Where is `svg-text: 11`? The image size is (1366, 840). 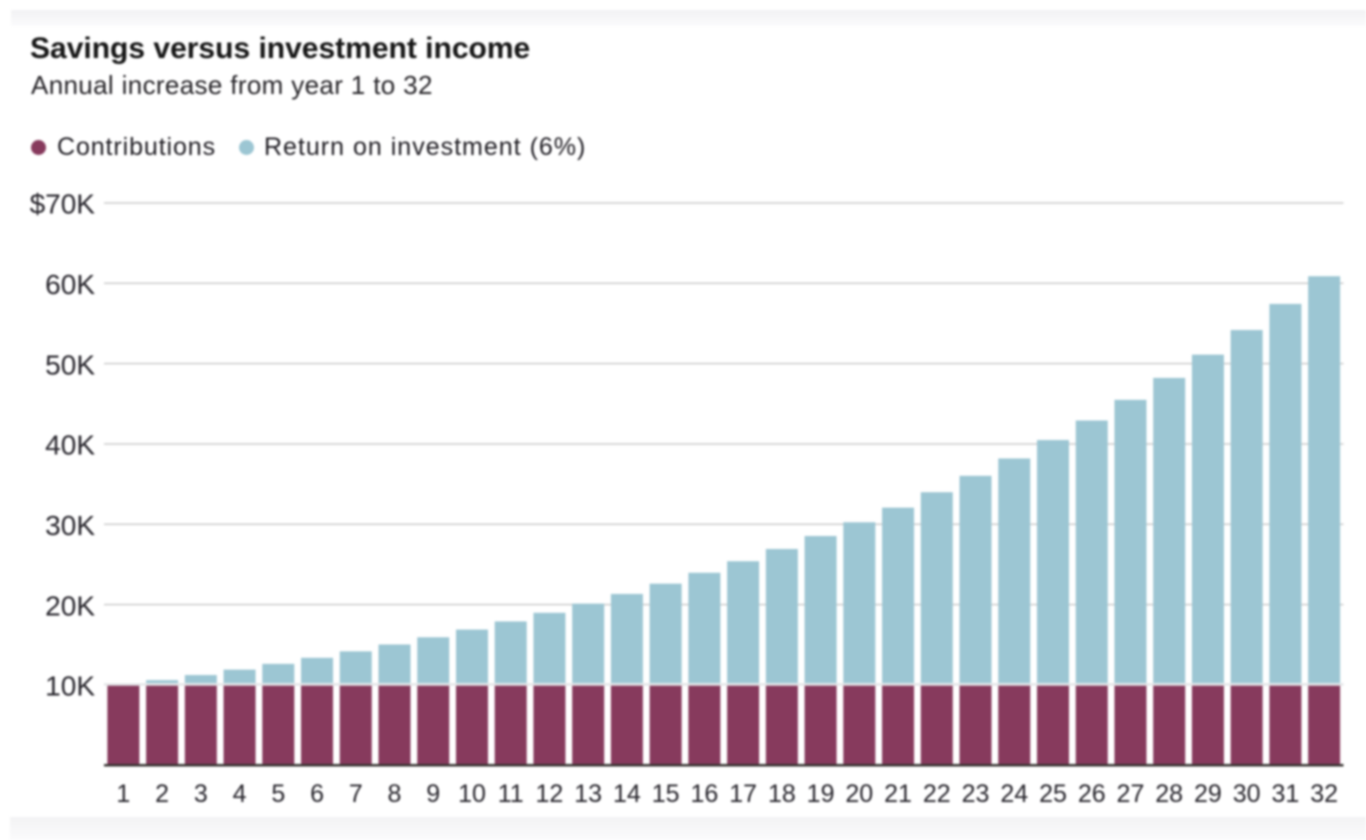 svg-text: 11 is located at coordinates (511, 794).